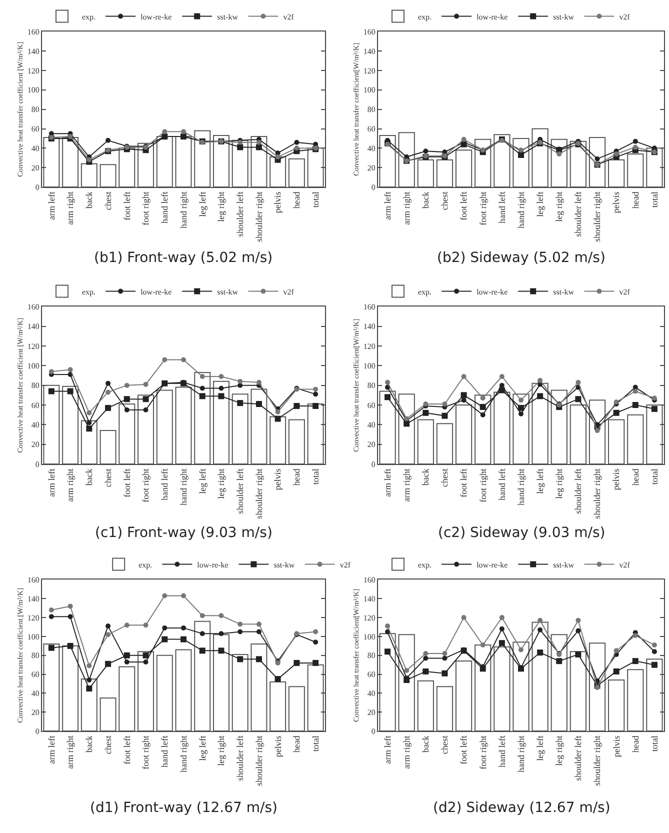 The width and height of the screenshot is (669, 833). Describe the element at coordinates (33, 51) in the screenshot. I see `y-tick-label: 140` at that location.